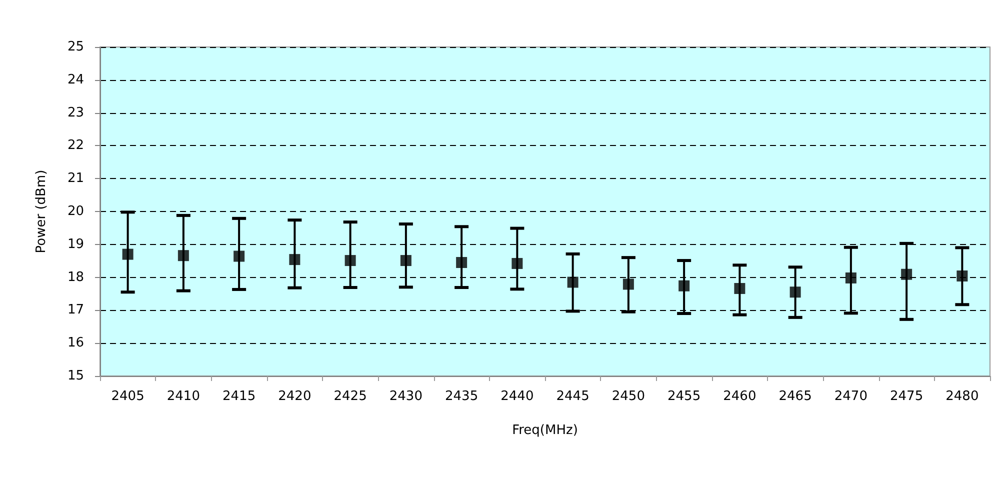  What do you see at coordinates (183, 396) in the screenshot?
I see `x-tick-label: 2410` at bounding box center [183, 396].